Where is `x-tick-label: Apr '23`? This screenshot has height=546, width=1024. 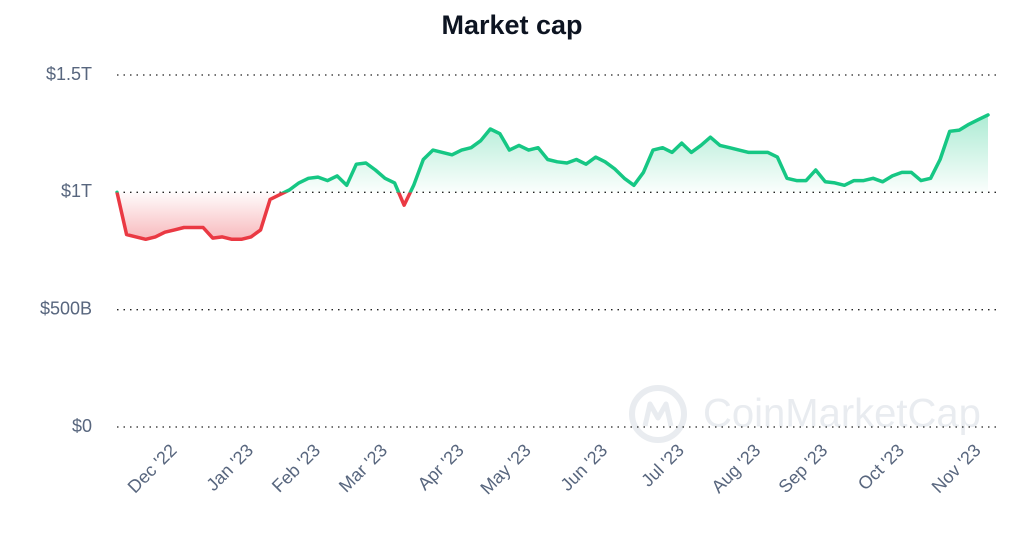 x-tick-label: Apr '23 is located at coordinates (441, 467).